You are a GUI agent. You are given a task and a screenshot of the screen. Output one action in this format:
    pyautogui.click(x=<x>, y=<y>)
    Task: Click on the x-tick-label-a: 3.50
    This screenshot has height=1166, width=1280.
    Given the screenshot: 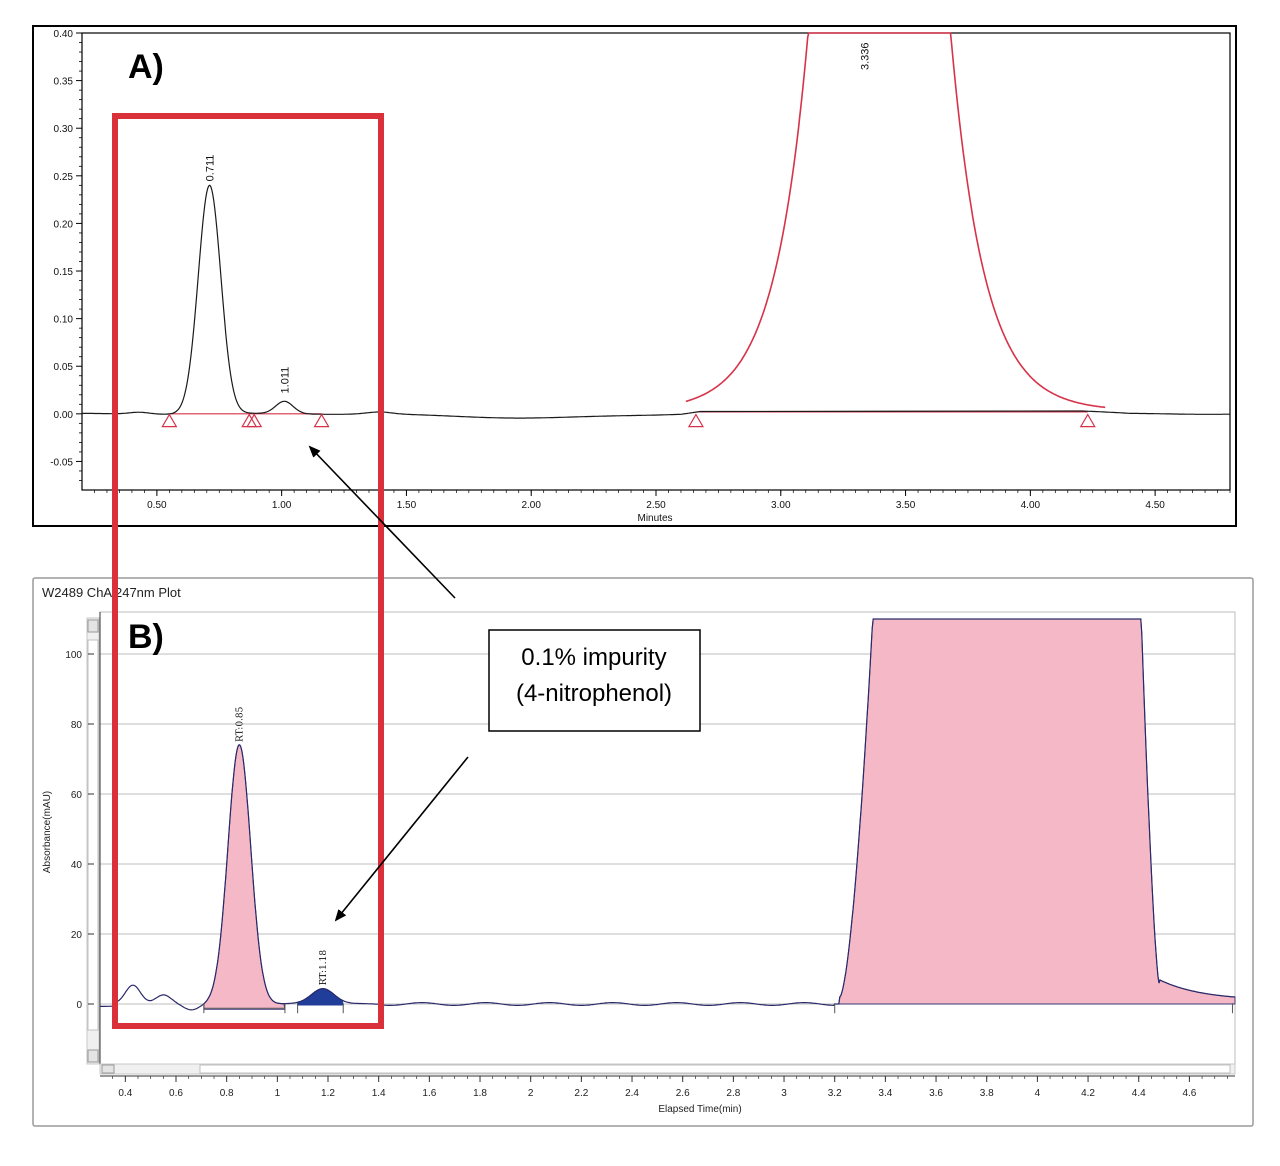 What is the action you would take?
    pyautogui.click(x=906, y=505)
    